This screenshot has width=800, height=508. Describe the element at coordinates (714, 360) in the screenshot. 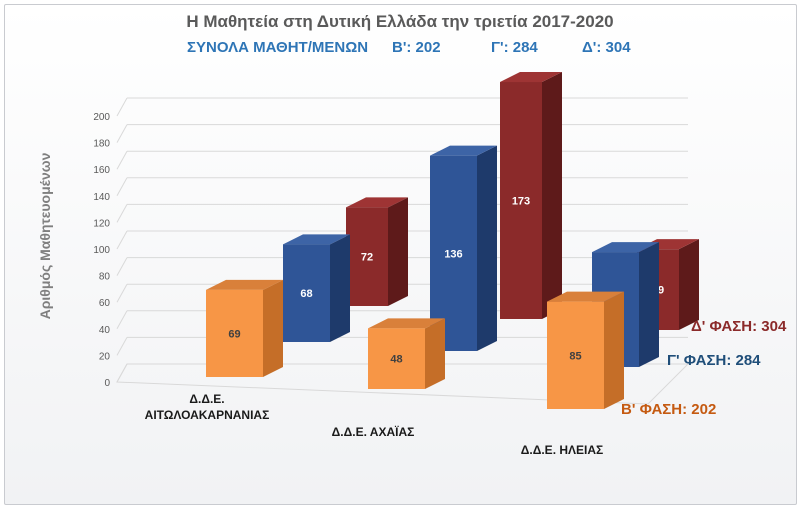

I see `series-label: Γ' ΦΑΣΗ: 284` at that location.